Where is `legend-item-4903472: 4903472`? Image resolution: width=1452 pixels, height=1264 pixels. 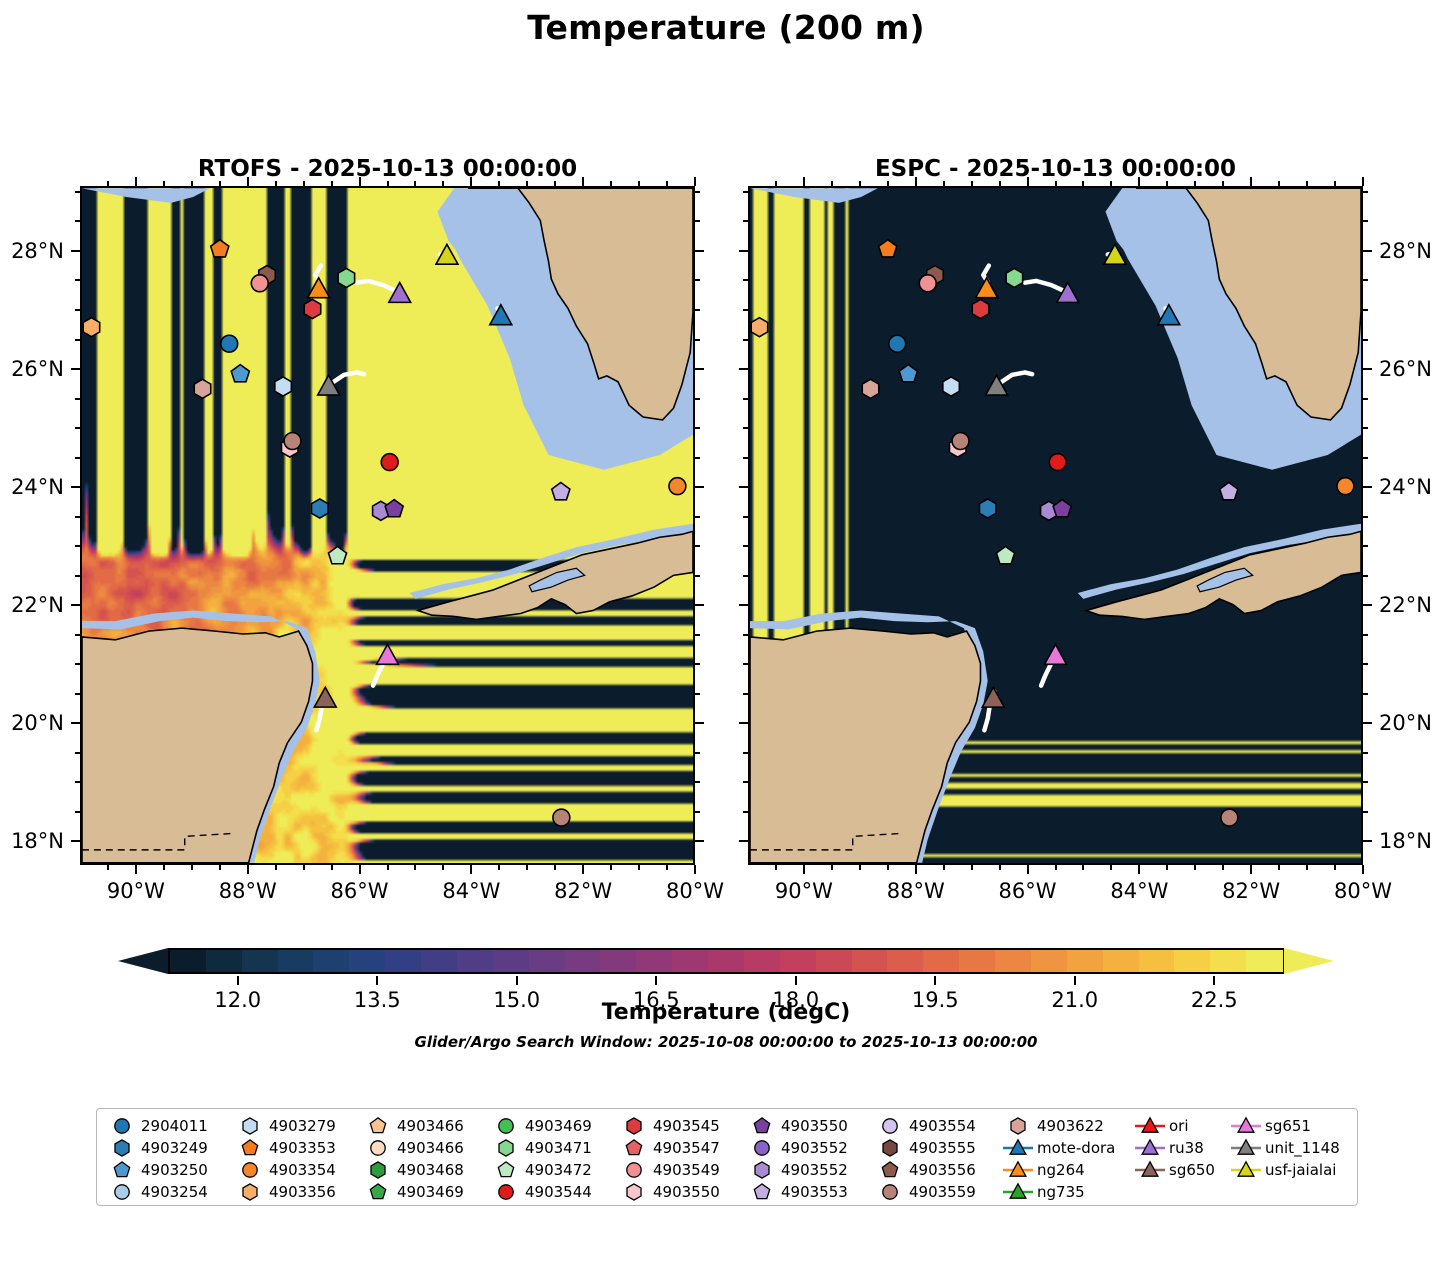 legend-item-4903472: 4903472 is located at coordinates (553, 1170).